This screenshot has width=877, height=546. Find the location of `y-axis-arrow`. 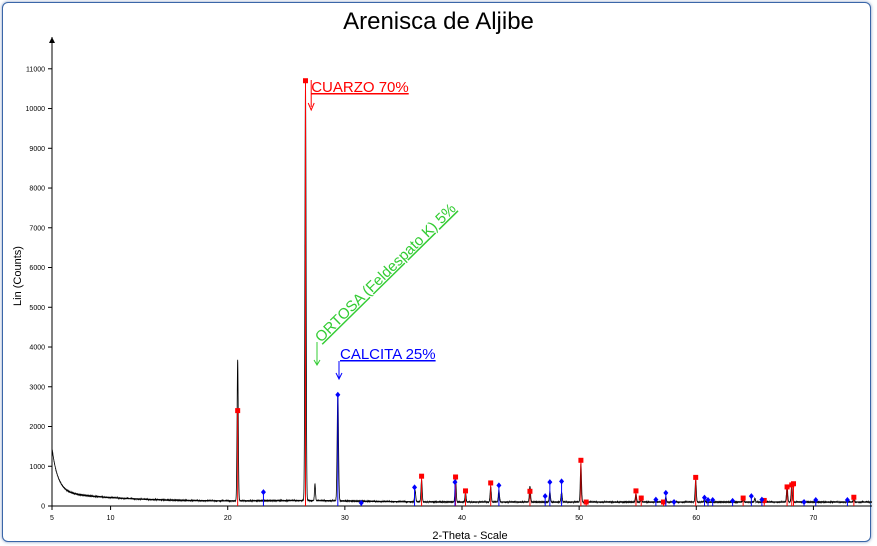

y-axis-arrow is located at coordinates (52, 40).